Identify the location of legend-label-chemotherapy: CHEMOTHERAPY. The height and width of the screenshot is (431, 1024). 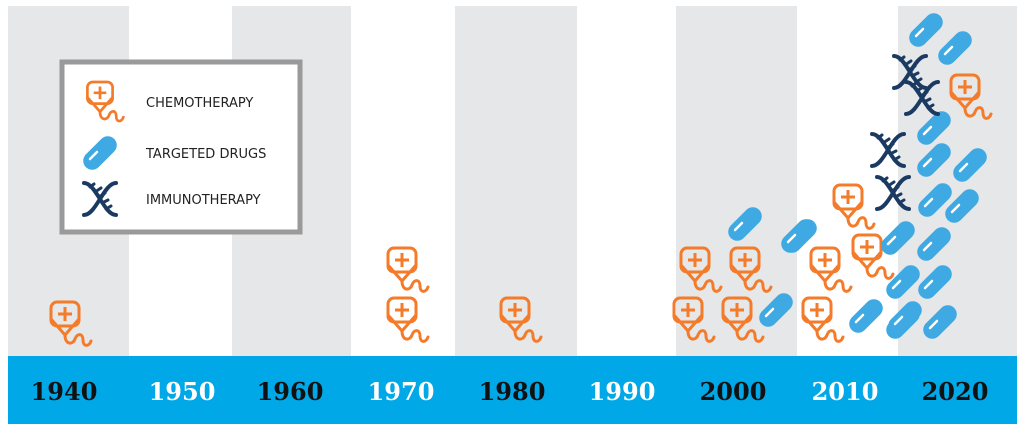
(199, 103).